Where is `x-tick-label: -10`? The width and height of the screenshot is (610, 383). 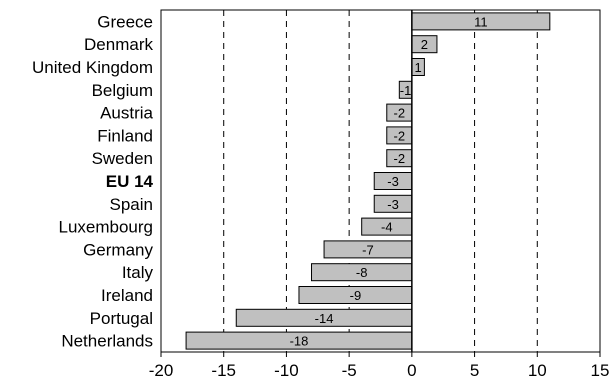
x-tick-label: -10 is located at coordinates (286, 370).